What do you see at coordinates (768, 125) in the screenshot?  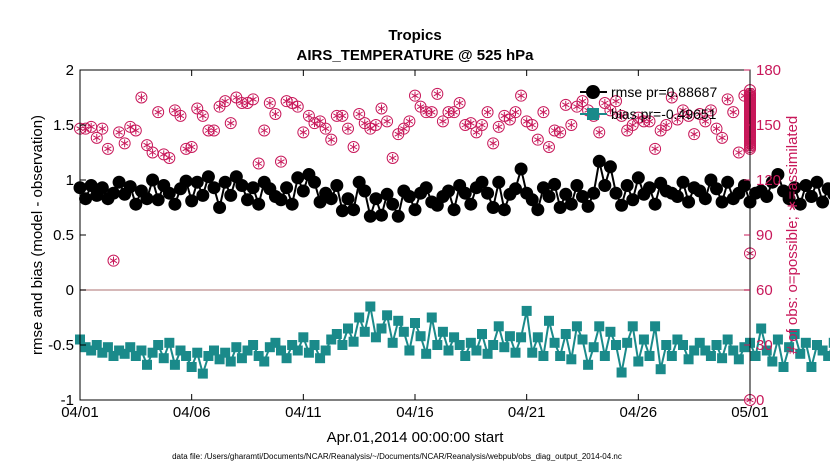 I see `y-right-tick-label: 150` at bounding box center [768, 125].